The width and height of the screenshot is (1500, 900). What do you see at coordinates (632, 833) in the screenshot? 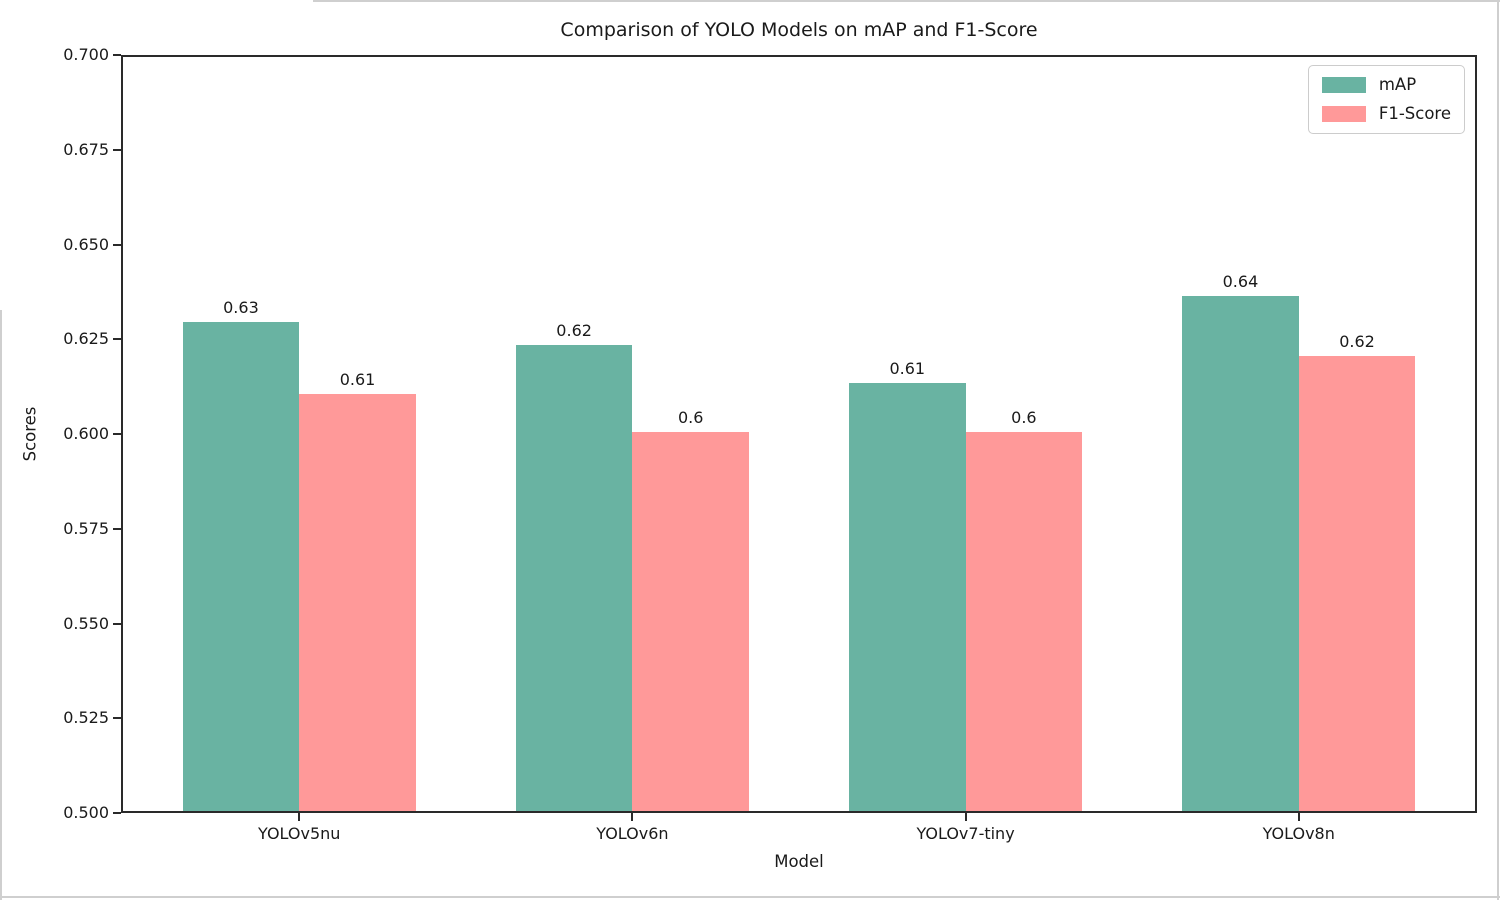
I see `x-tick-label: YOLOv6n` at bounding box center [632, 833].